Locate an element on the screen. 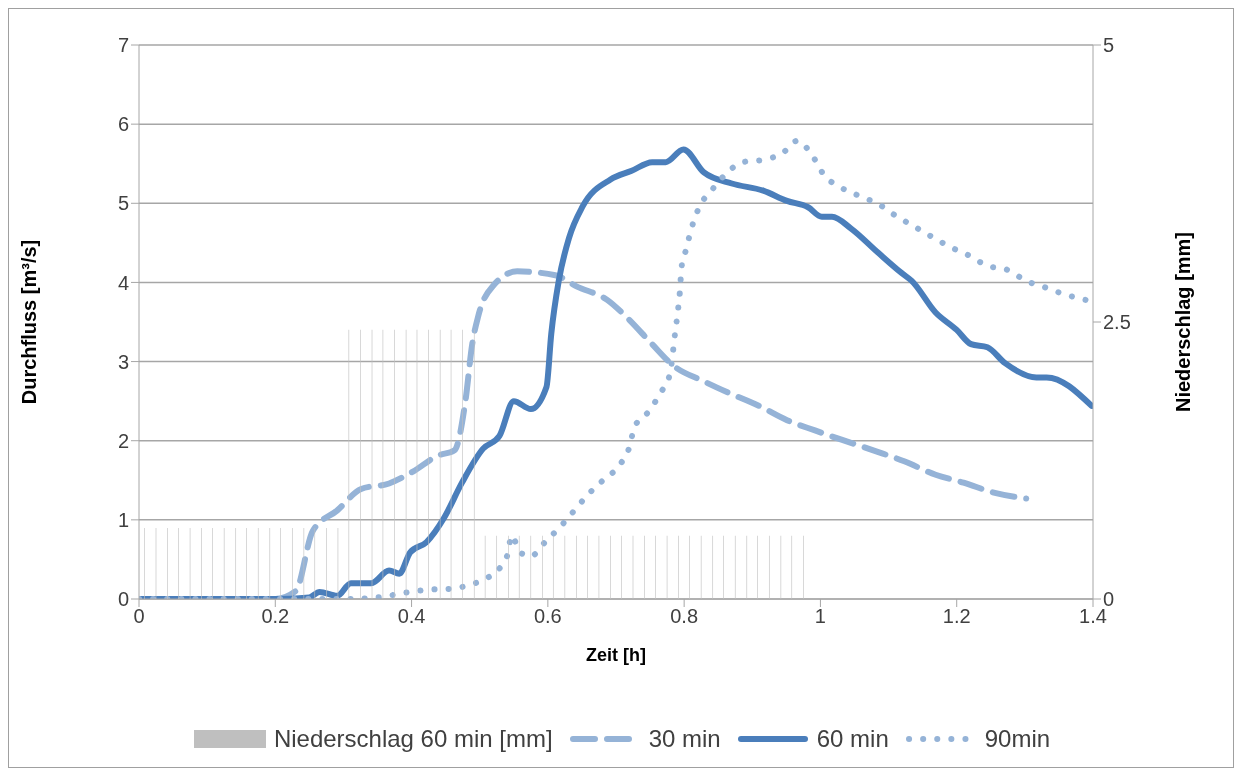 This screenshot has width=1244, height=779. legend-label: 30 min is located at coordinates (684, 739).